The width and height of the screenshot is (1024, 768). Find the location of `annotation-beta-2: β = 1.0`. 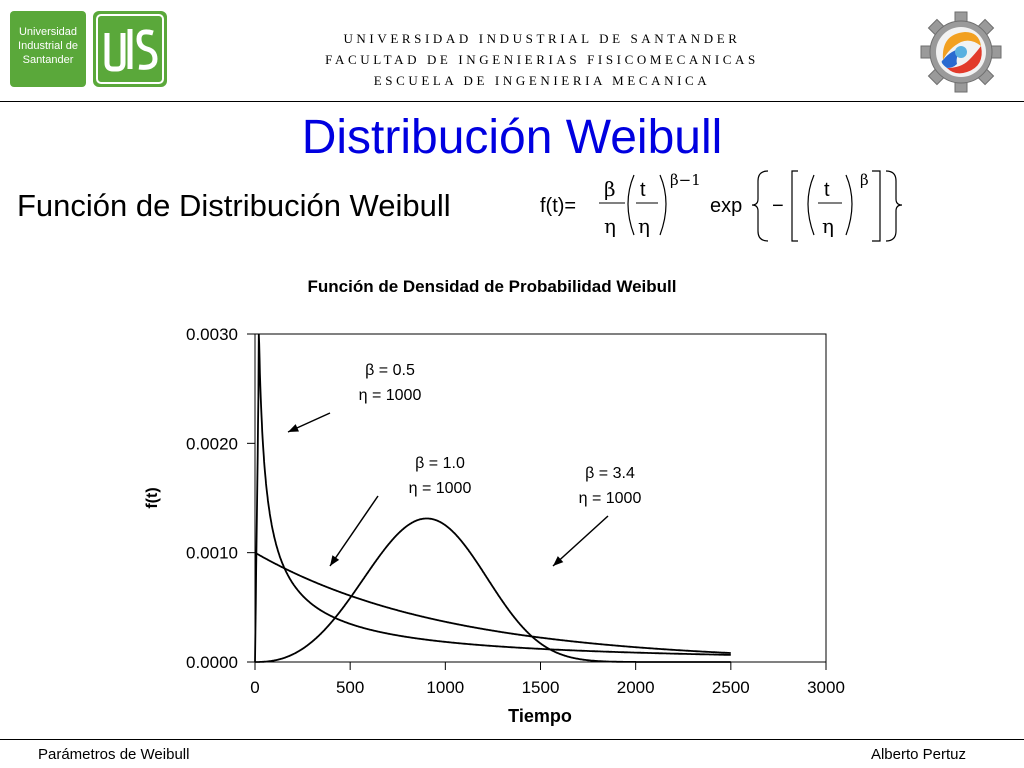

annotation-beta-2: β = 1.0 is located at coordinates (440, 463).